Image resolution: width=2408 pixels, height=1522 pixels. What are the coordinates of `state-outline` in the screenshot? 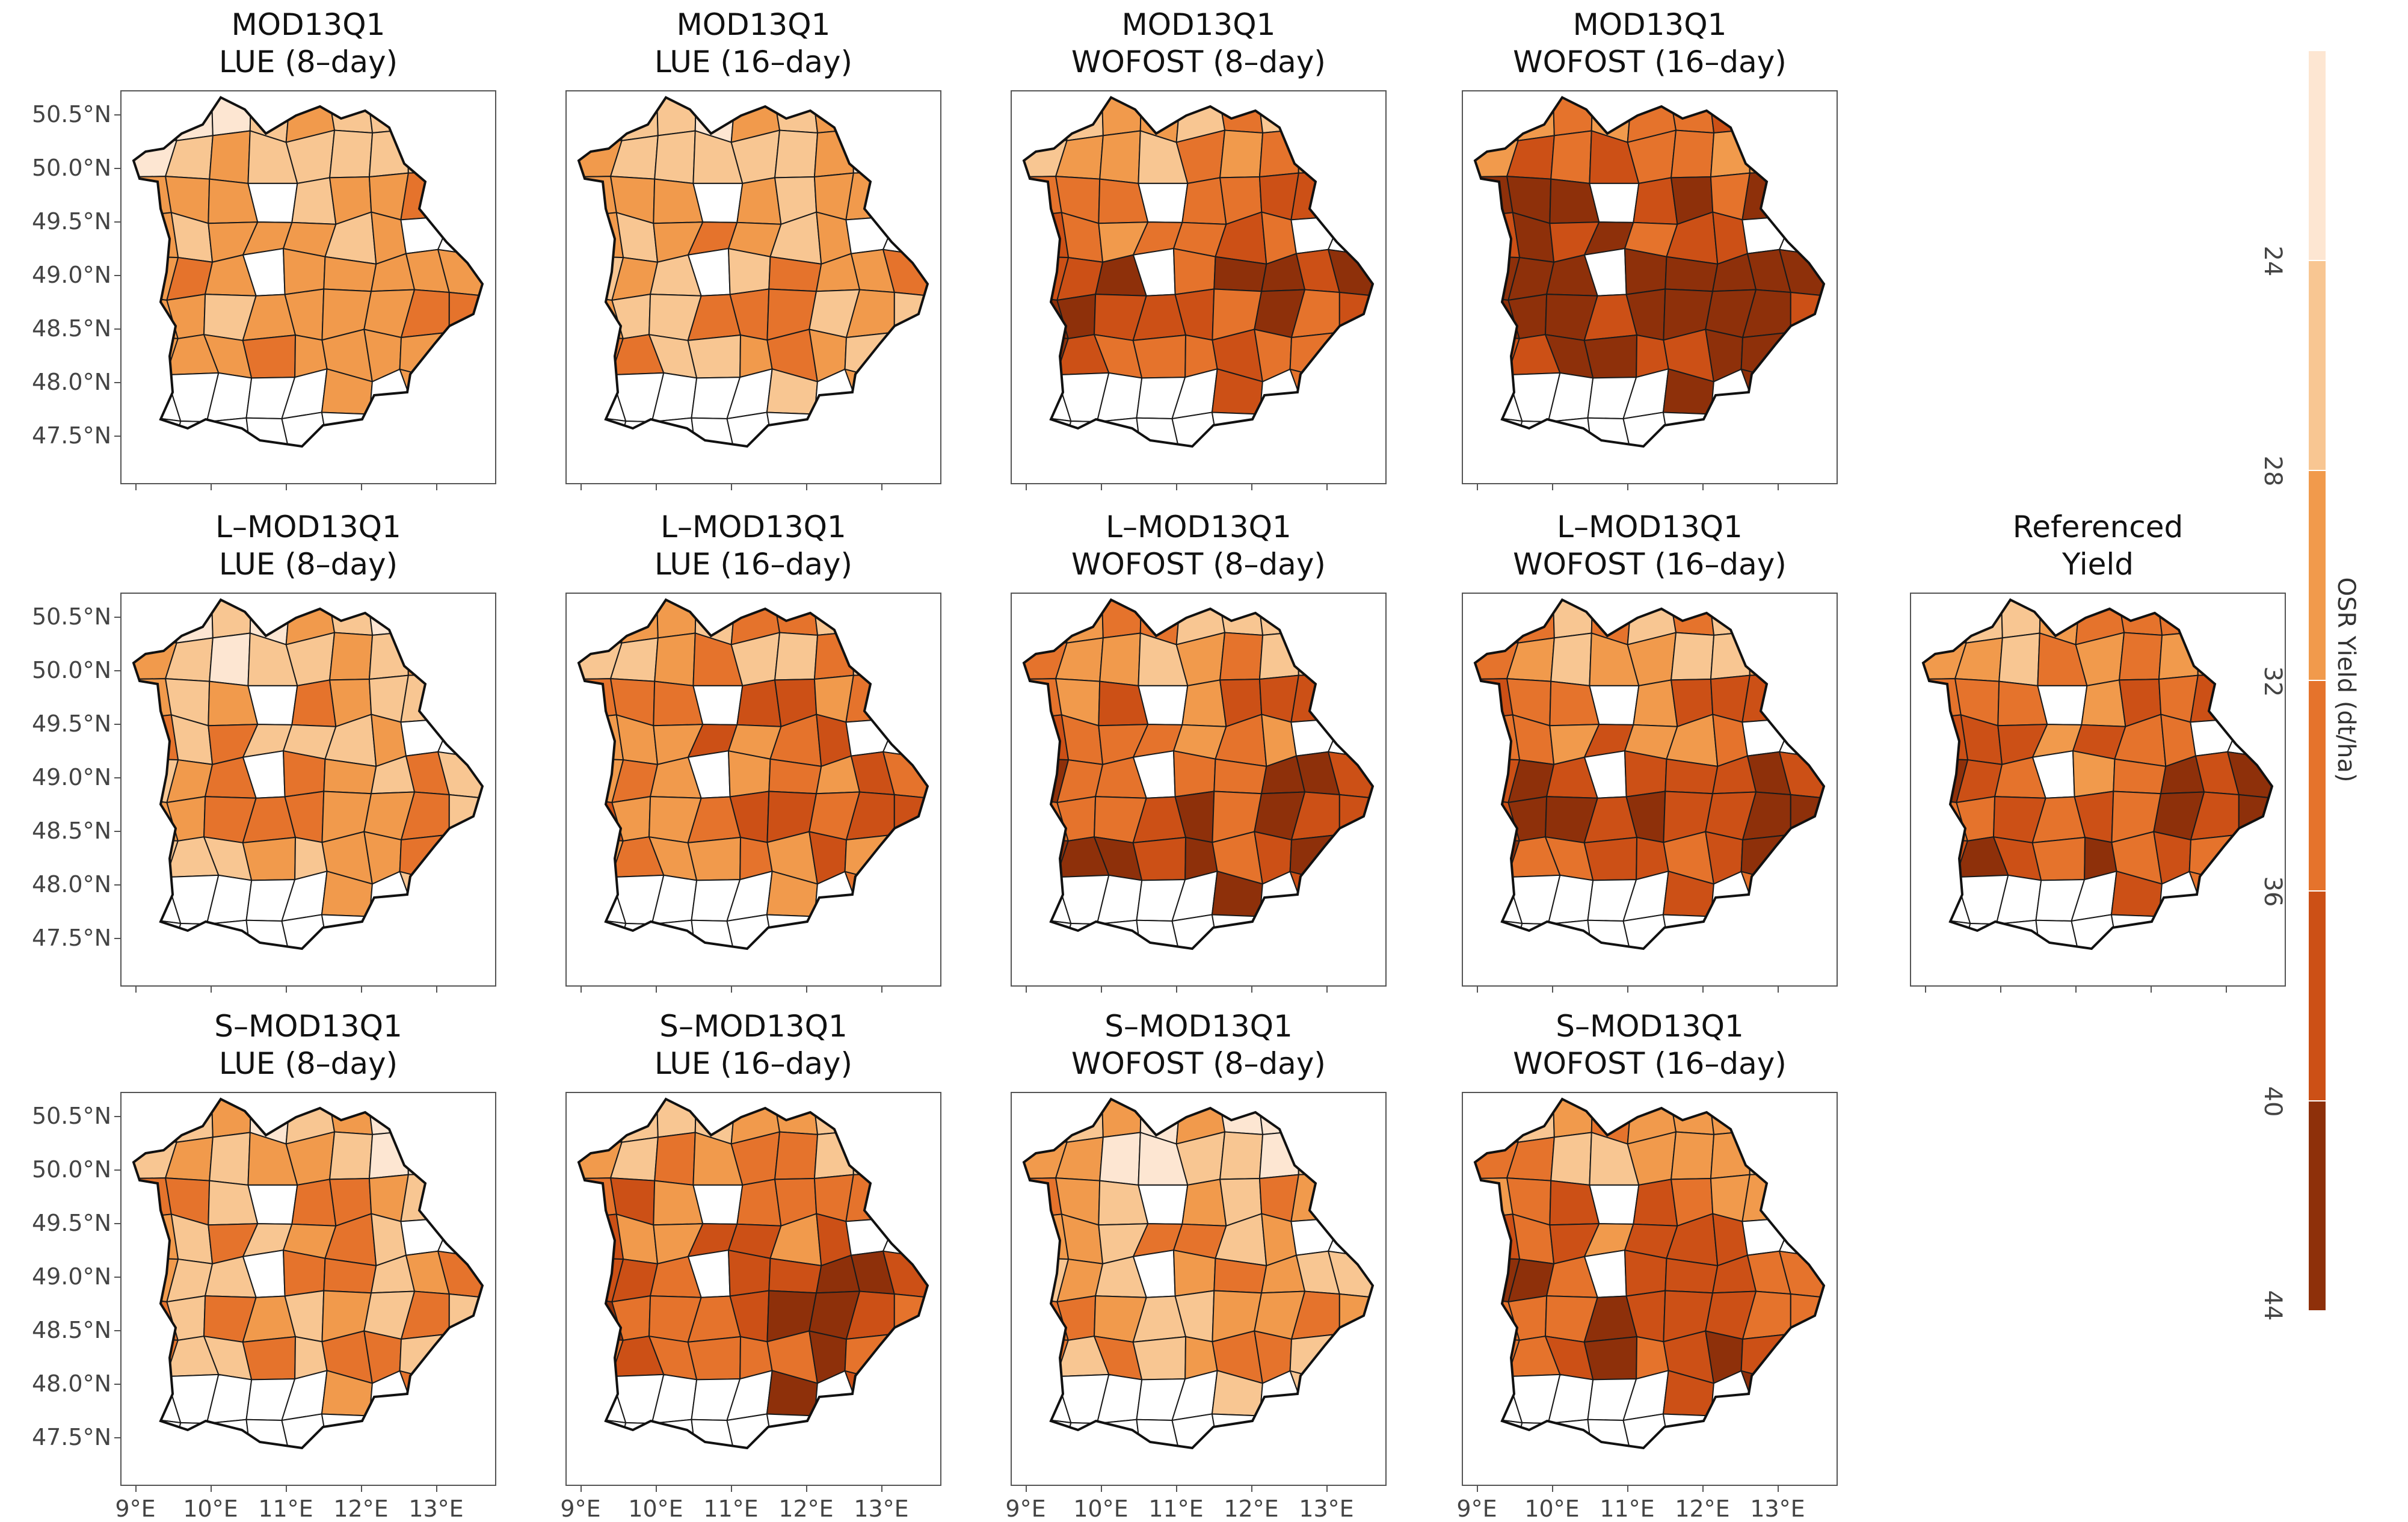 It's located at (308, 272).